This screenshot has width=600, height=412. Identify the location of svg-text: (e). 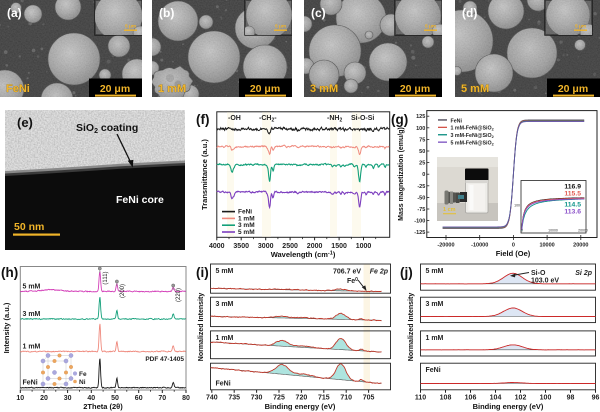
(25, 122).